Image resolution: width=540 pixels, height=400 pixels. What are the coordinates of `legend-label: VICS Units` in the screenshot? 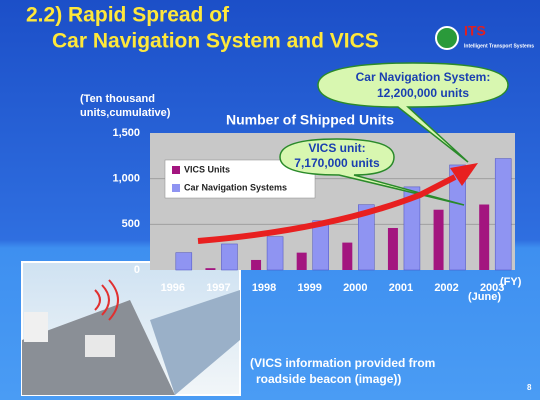 It's located at (207, 169).